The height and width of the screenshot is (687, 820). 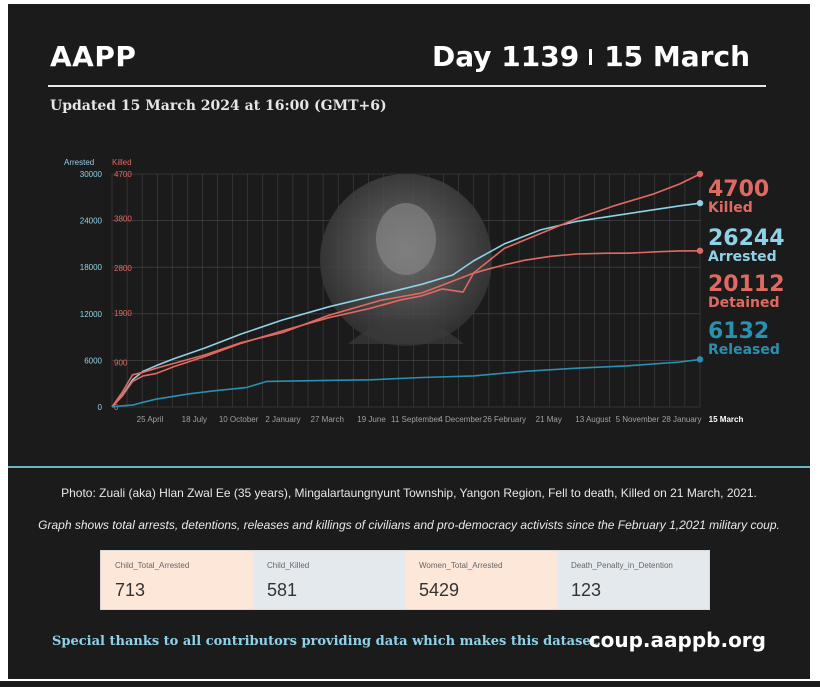 I want to click on x-tick-label: 26 February, so click(x=504, y=419).